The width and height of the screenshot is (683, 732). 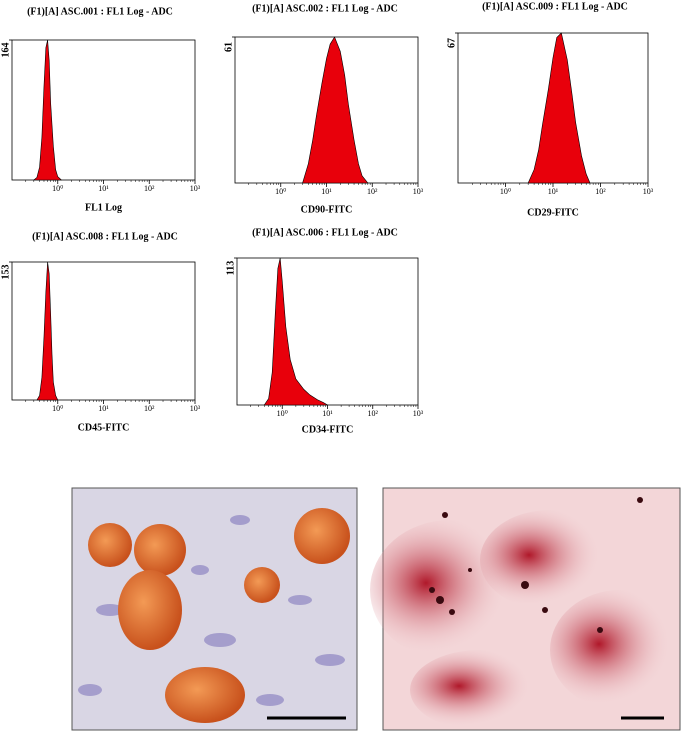 I want to click on y-tick-label: 164, so click(x=5, y=50).